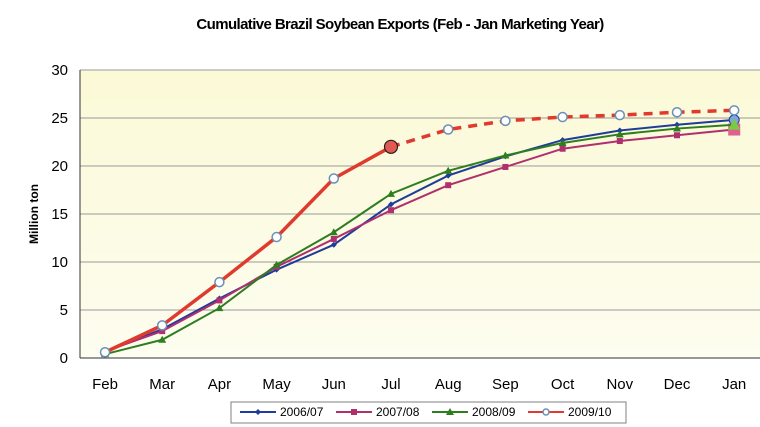  I want to click on y-axis-ticks: 0 5 10 15 20 25 30, so click(59, 214).